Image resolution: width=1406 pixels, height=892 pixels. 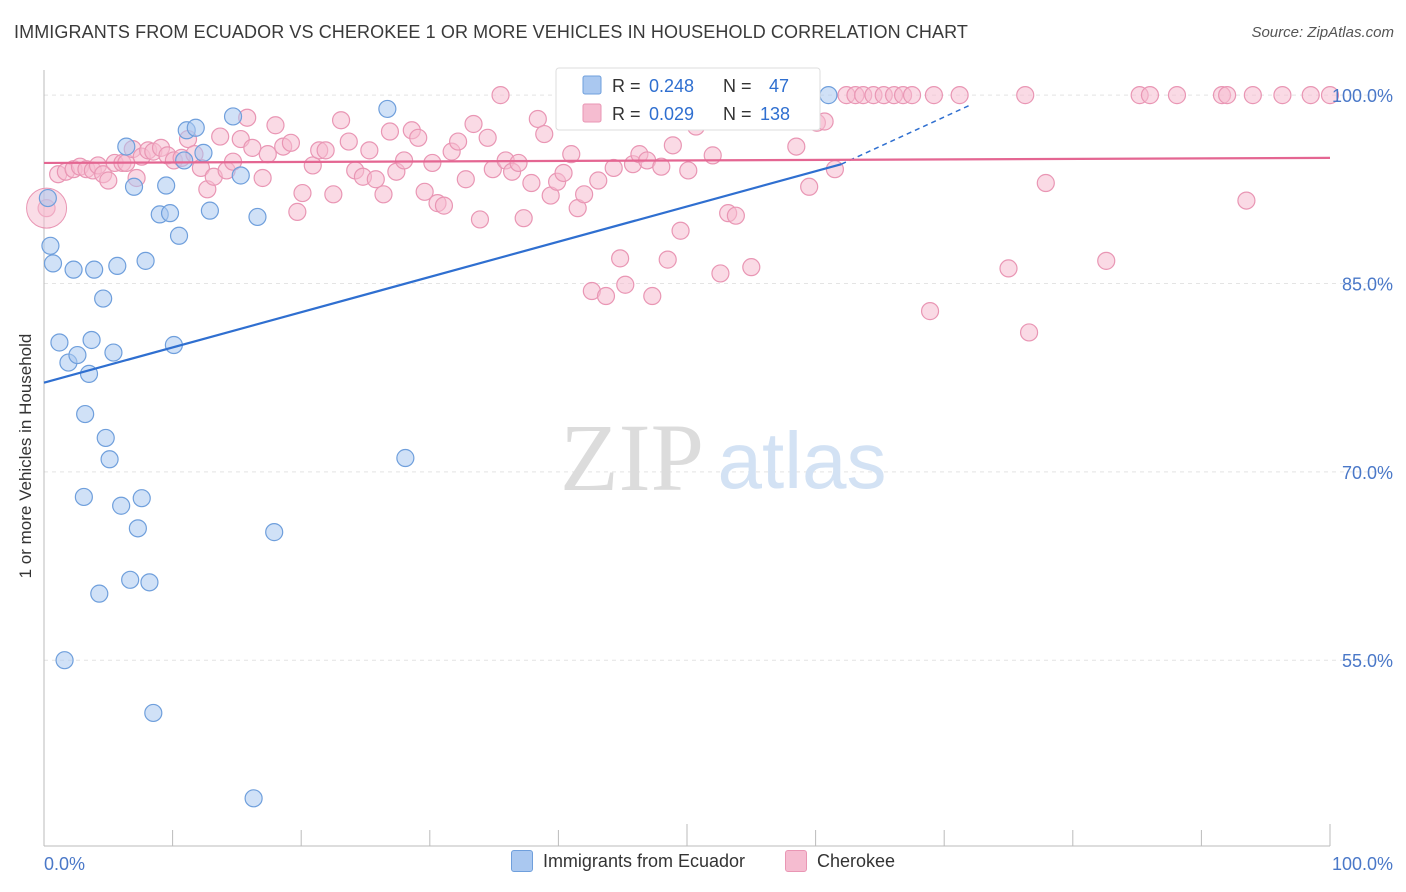 I want to click on legend-item-cherokee: Cherokee, so click(x=840, y=861).